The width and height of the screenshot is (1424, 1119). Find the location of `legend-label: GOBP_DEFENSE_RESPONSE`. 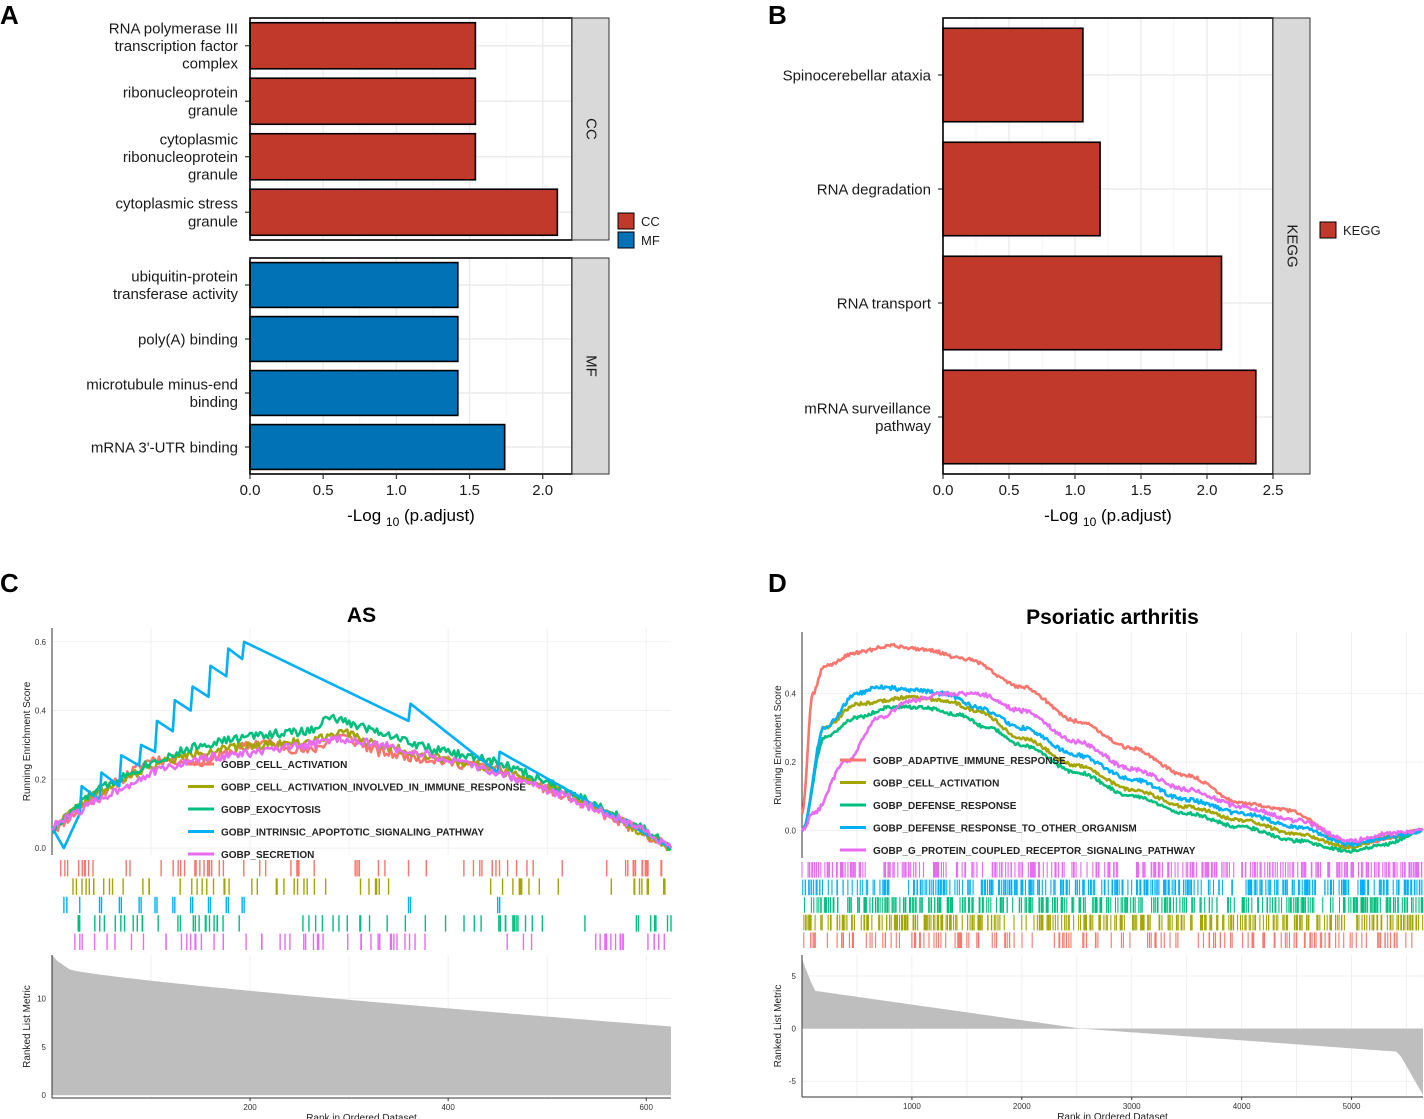

legend-label: GOBP_DEFENSE_RESPONSE is located at coordinates (945, 806).